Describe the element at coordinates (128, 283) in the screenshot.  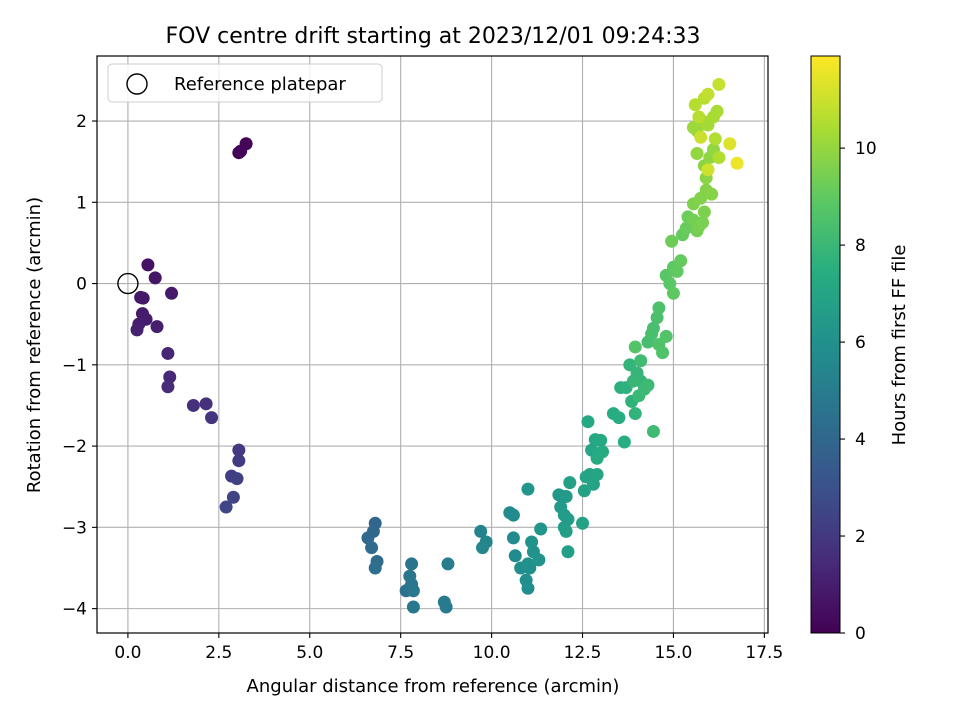
I see `reference-platepar-marker` at that location.